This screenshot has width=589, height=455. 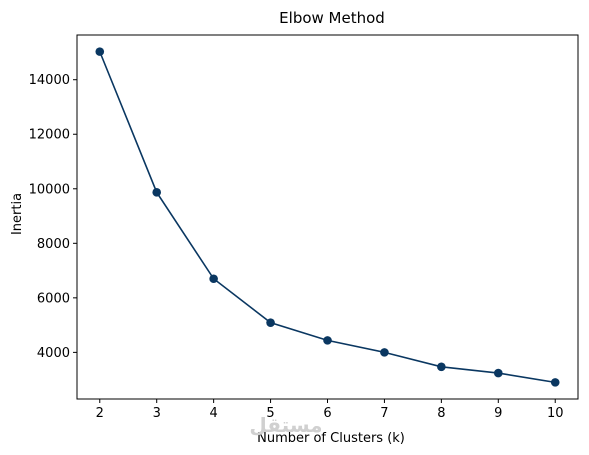 What do you see at coordinates (441, 413) in the screenshot?
I see `x-tick-label: 8` at bounding box center [441, 413].